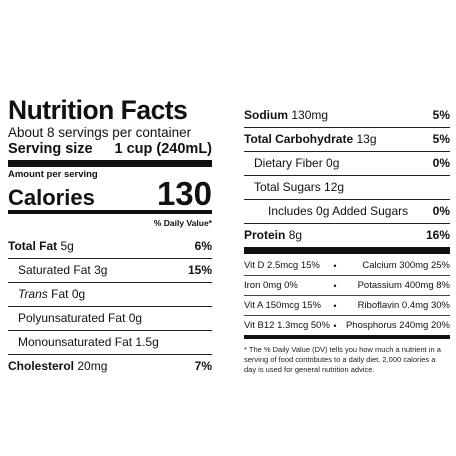  What do you see at coordinates (347, 305) in the screenshot?
I see `vitamin-row: Vit A 150mcg 15% • Riboflavin 0.4mg 30%` at bounding box center [347, 305].